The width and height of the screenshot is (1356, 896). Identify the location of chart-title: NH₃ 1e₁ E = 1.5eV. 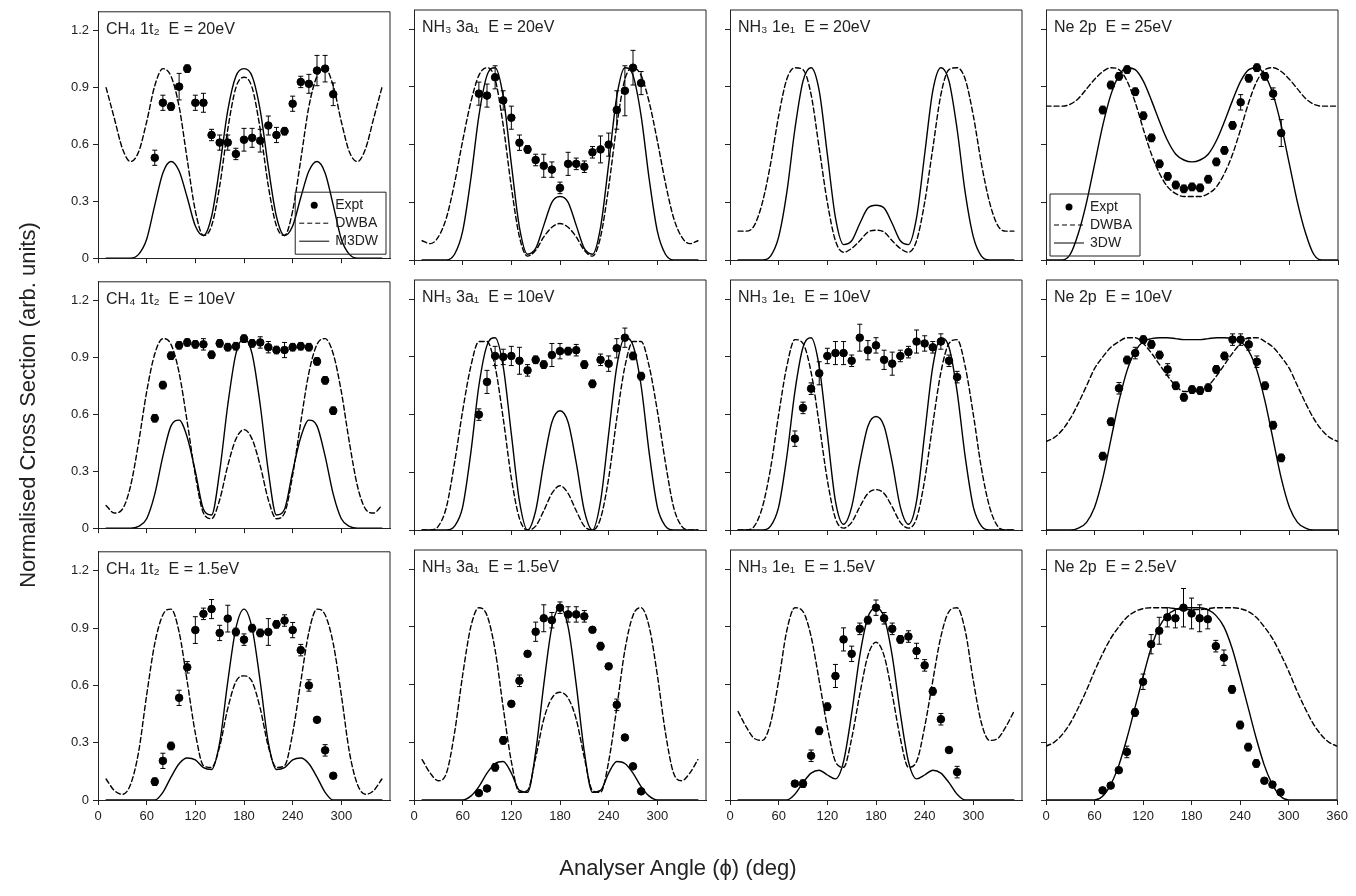
(807, 567).